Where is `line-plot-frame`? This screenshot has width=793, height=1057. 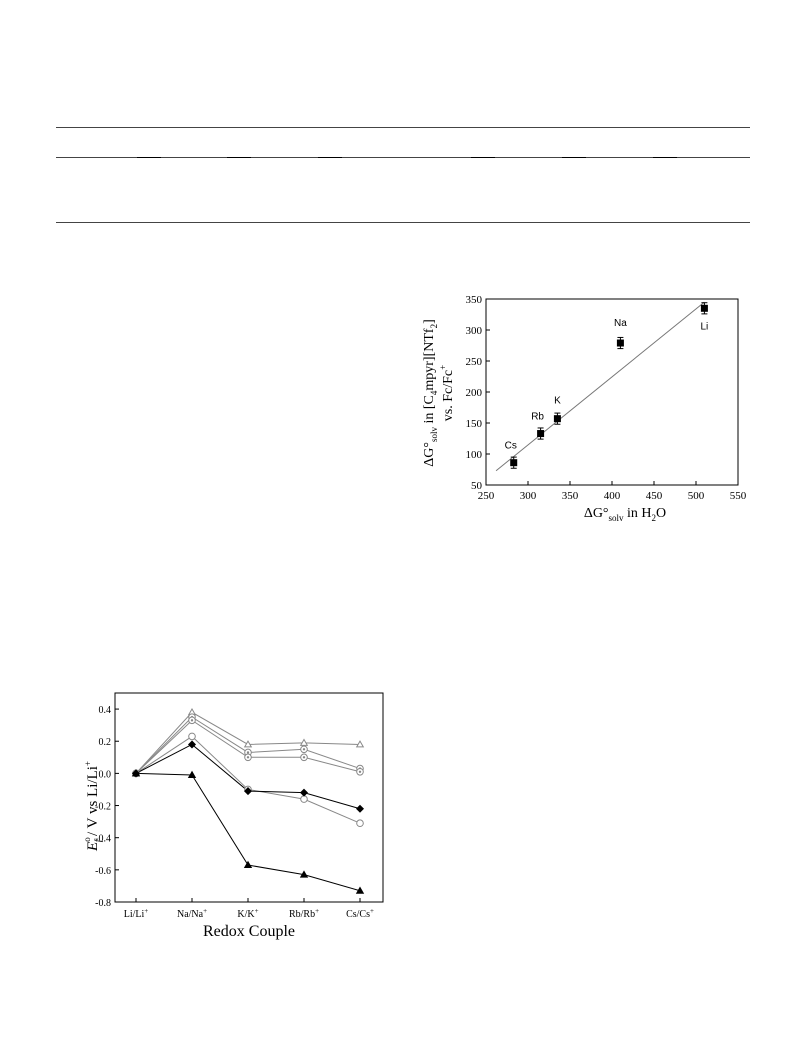
line-plot-frame is located at coordinates (249, 797).